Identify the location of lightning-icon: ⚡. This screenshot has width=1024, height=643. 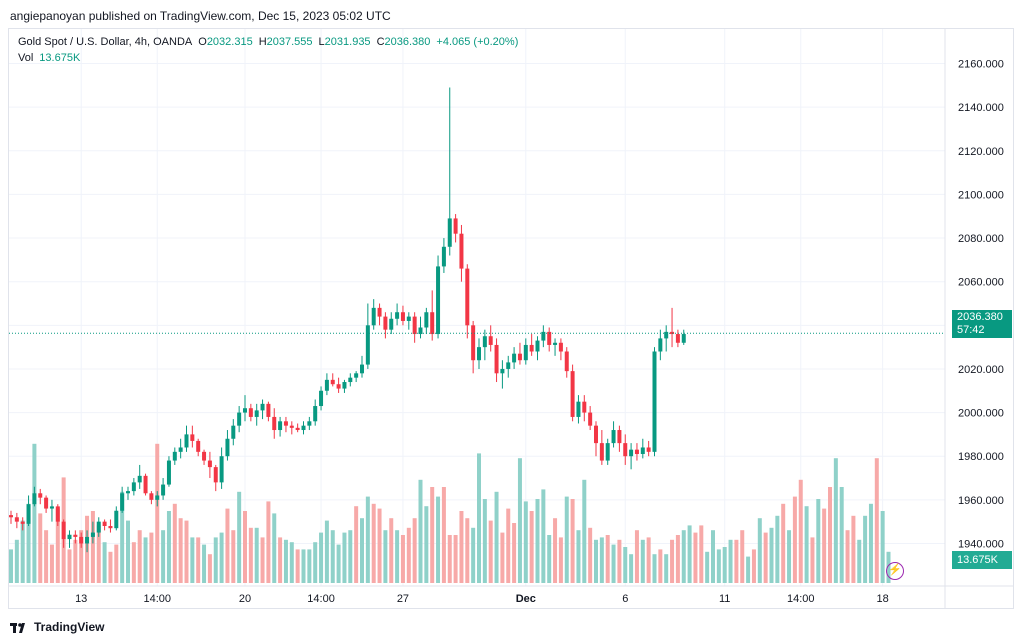
(895, 571).